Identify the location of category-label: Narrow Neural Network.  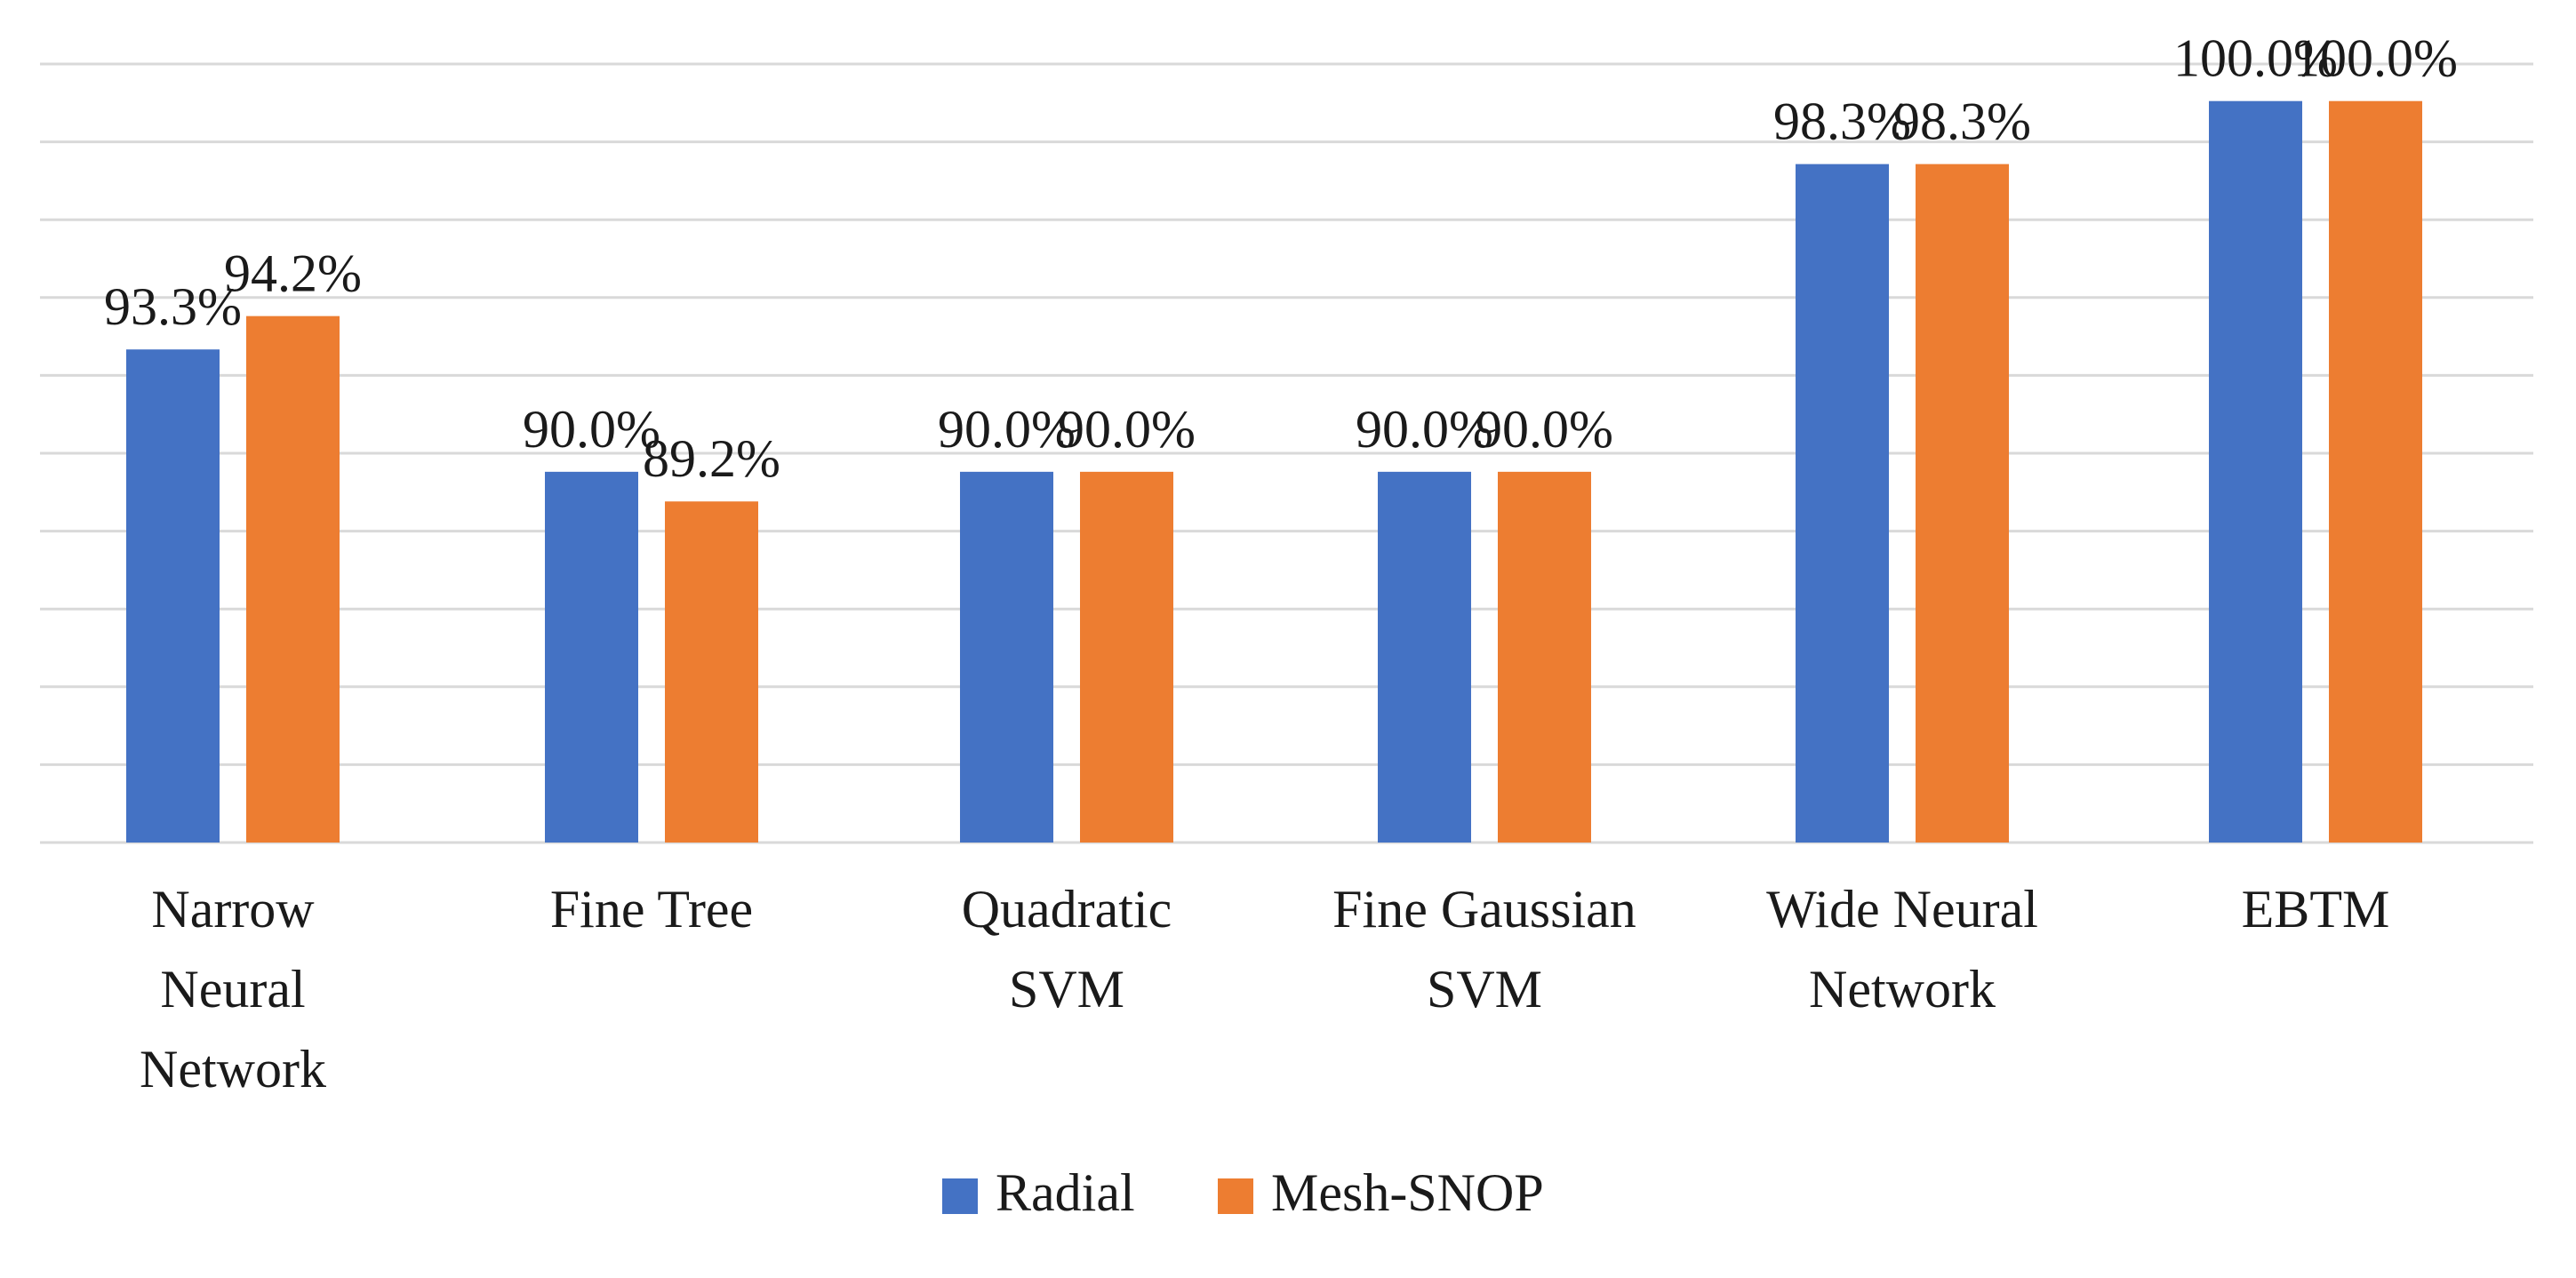
(233, 989).